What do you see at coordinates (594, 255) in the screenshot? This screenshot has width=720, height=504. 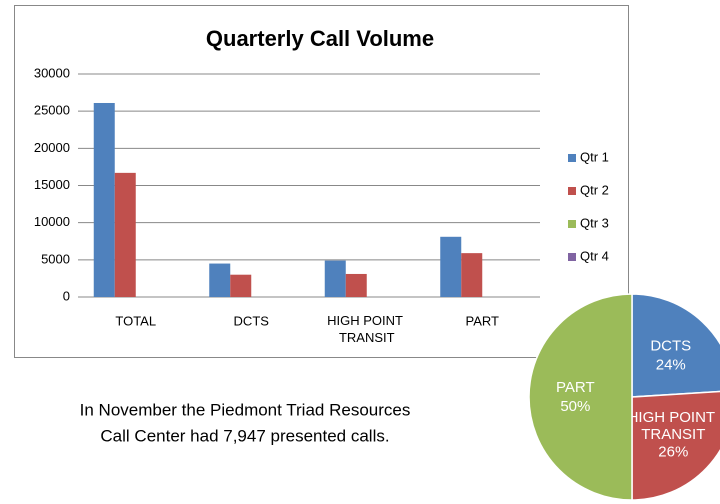 I see `legend-label: Qtr 4` at bounding box center [594, 255].